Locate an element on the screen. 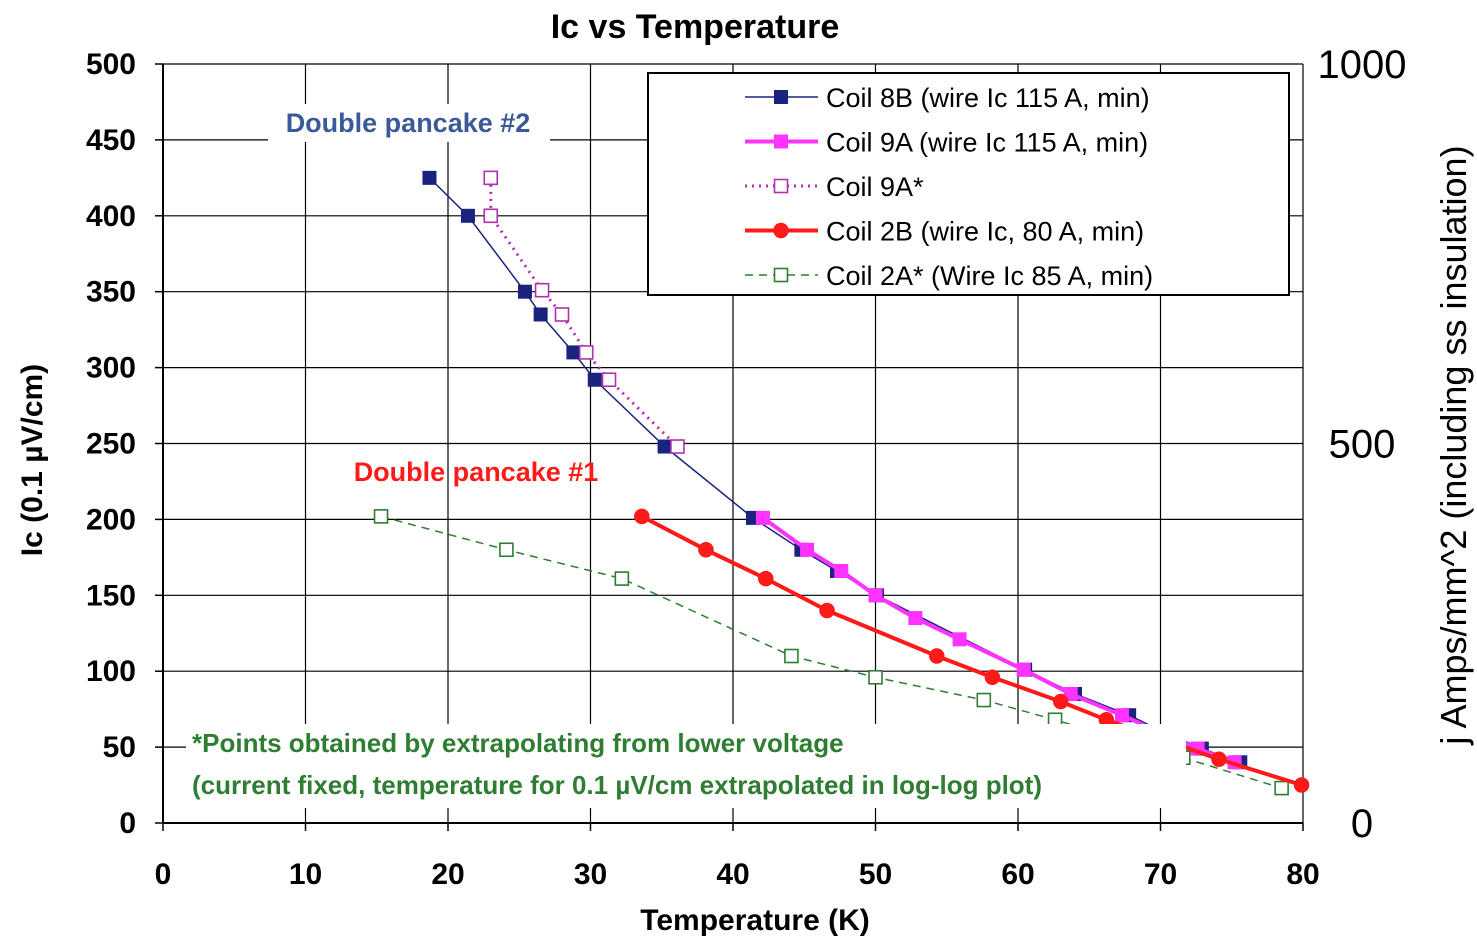  y-tick-label: 100 is located at coordinates (111, 671).